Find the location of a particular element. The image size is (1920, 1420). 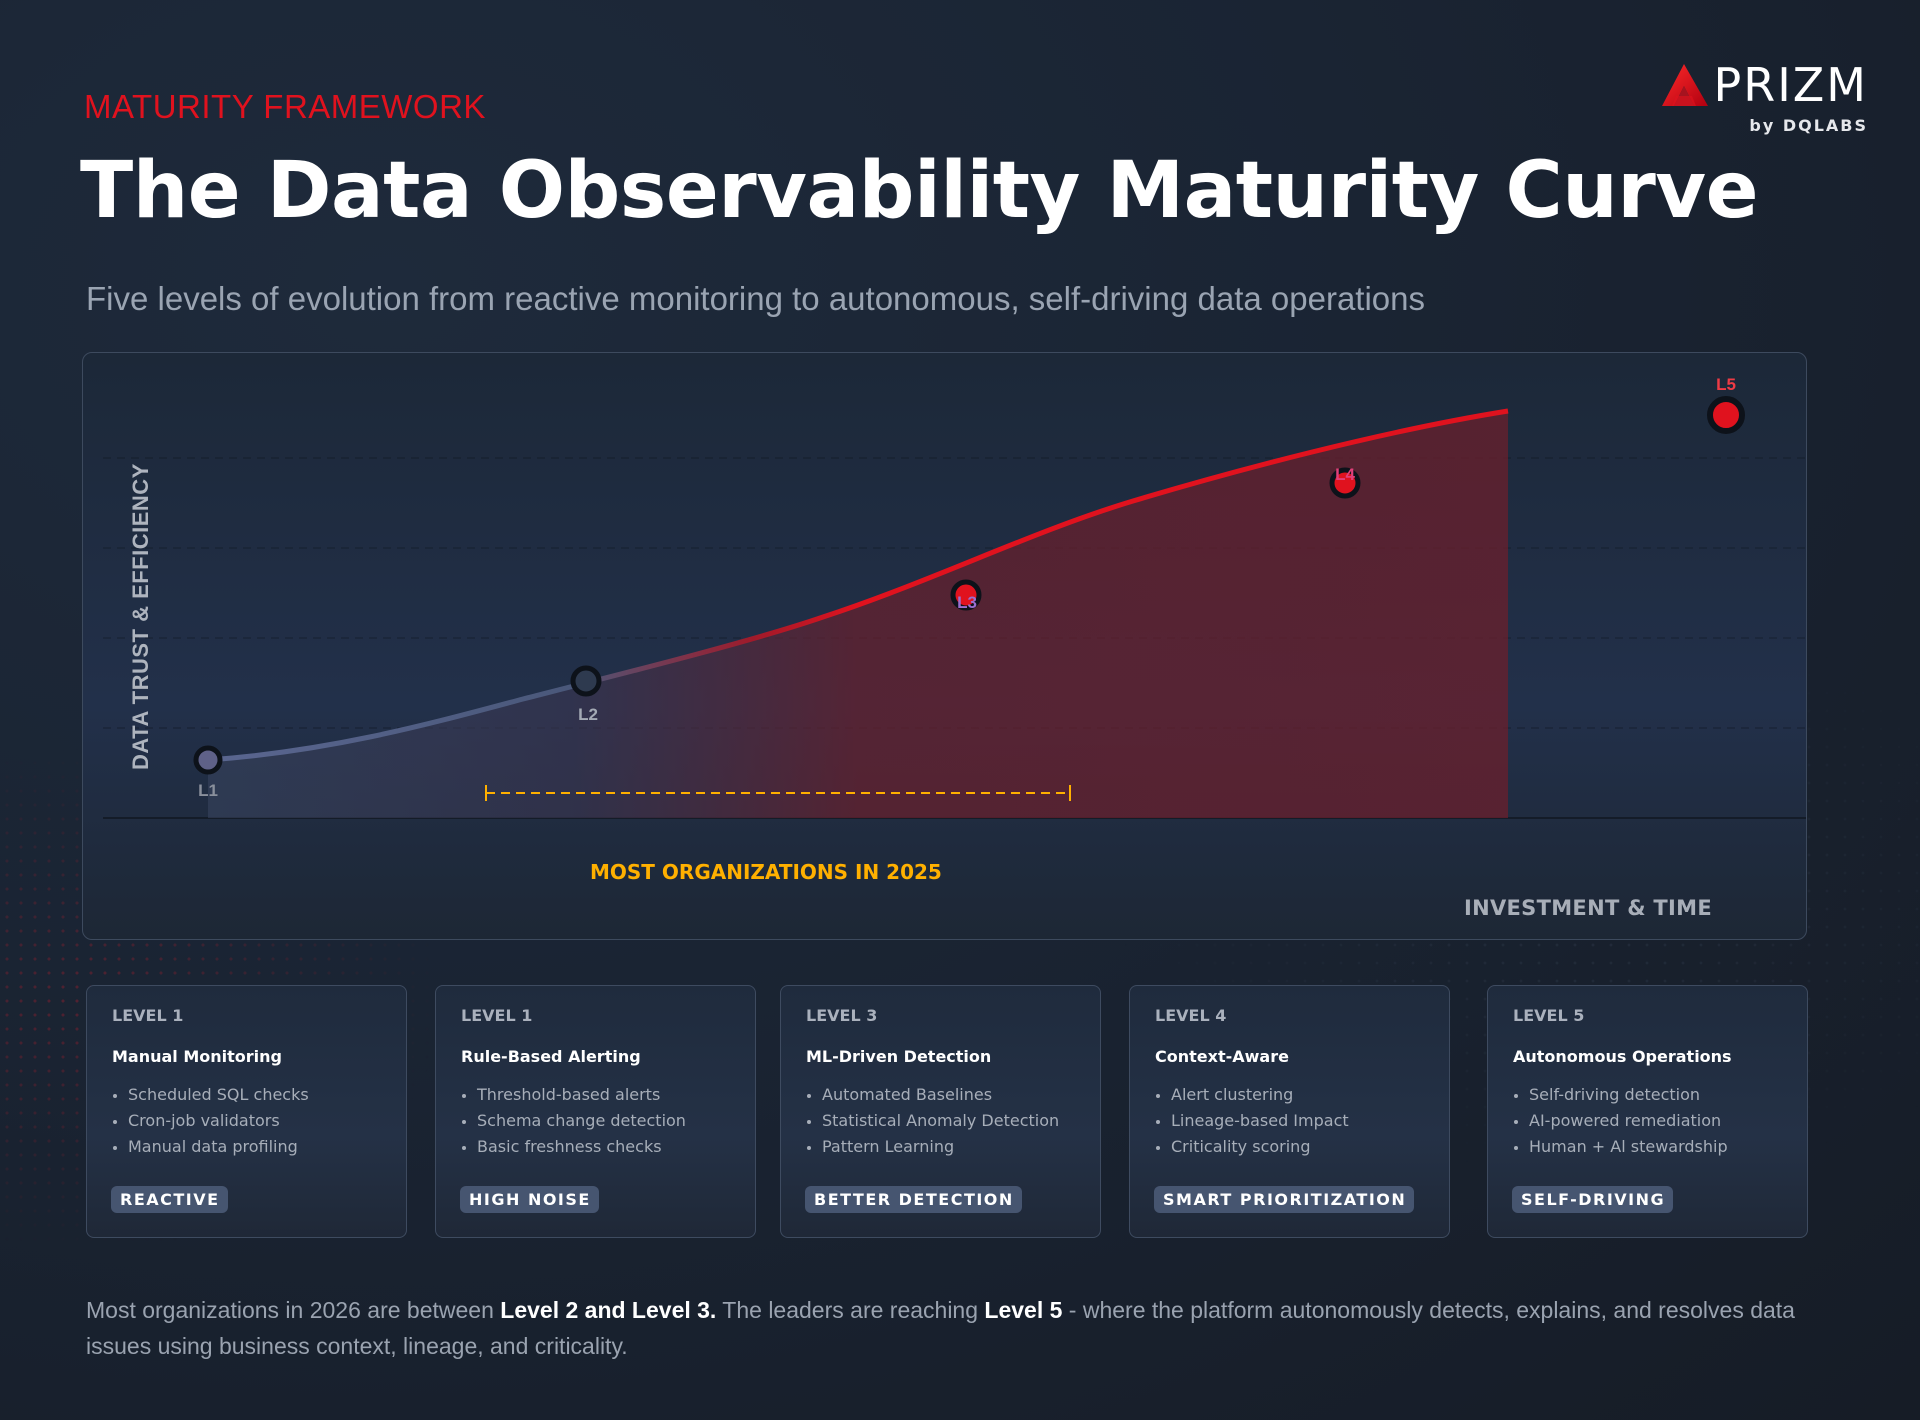

y-axis-label: DATA TRUST & EFFICIENCY is located at coordinates (140, 616).